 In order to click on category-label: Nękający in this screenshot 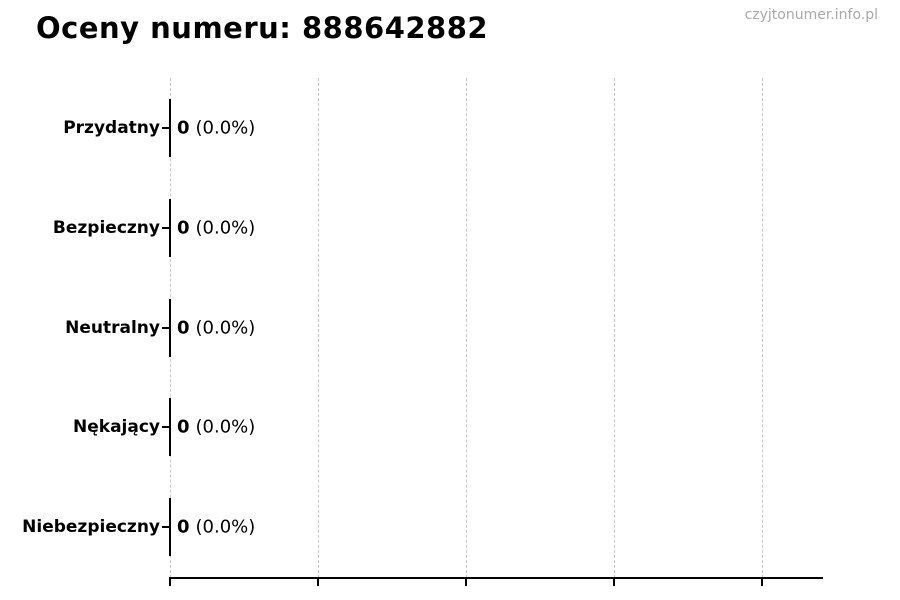, I will do `click(116, 427)`.